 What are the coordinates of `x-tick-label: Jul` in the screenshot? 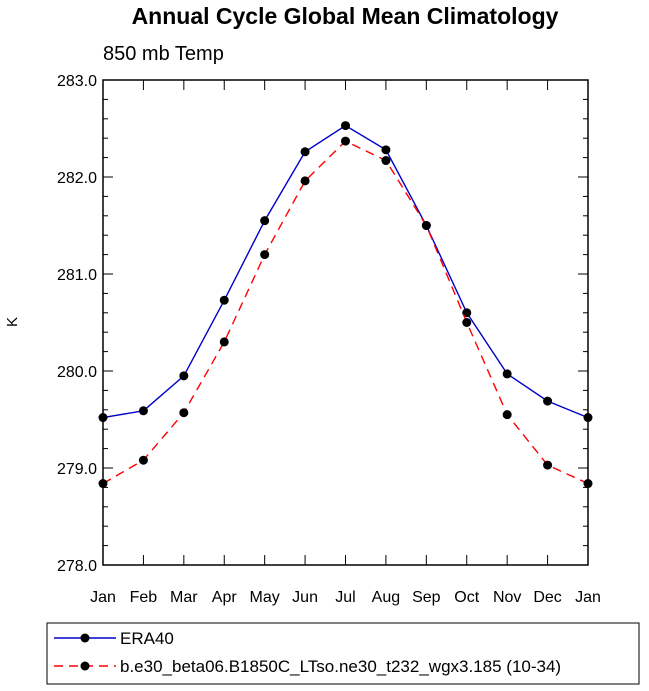 It's located at (345, 597).